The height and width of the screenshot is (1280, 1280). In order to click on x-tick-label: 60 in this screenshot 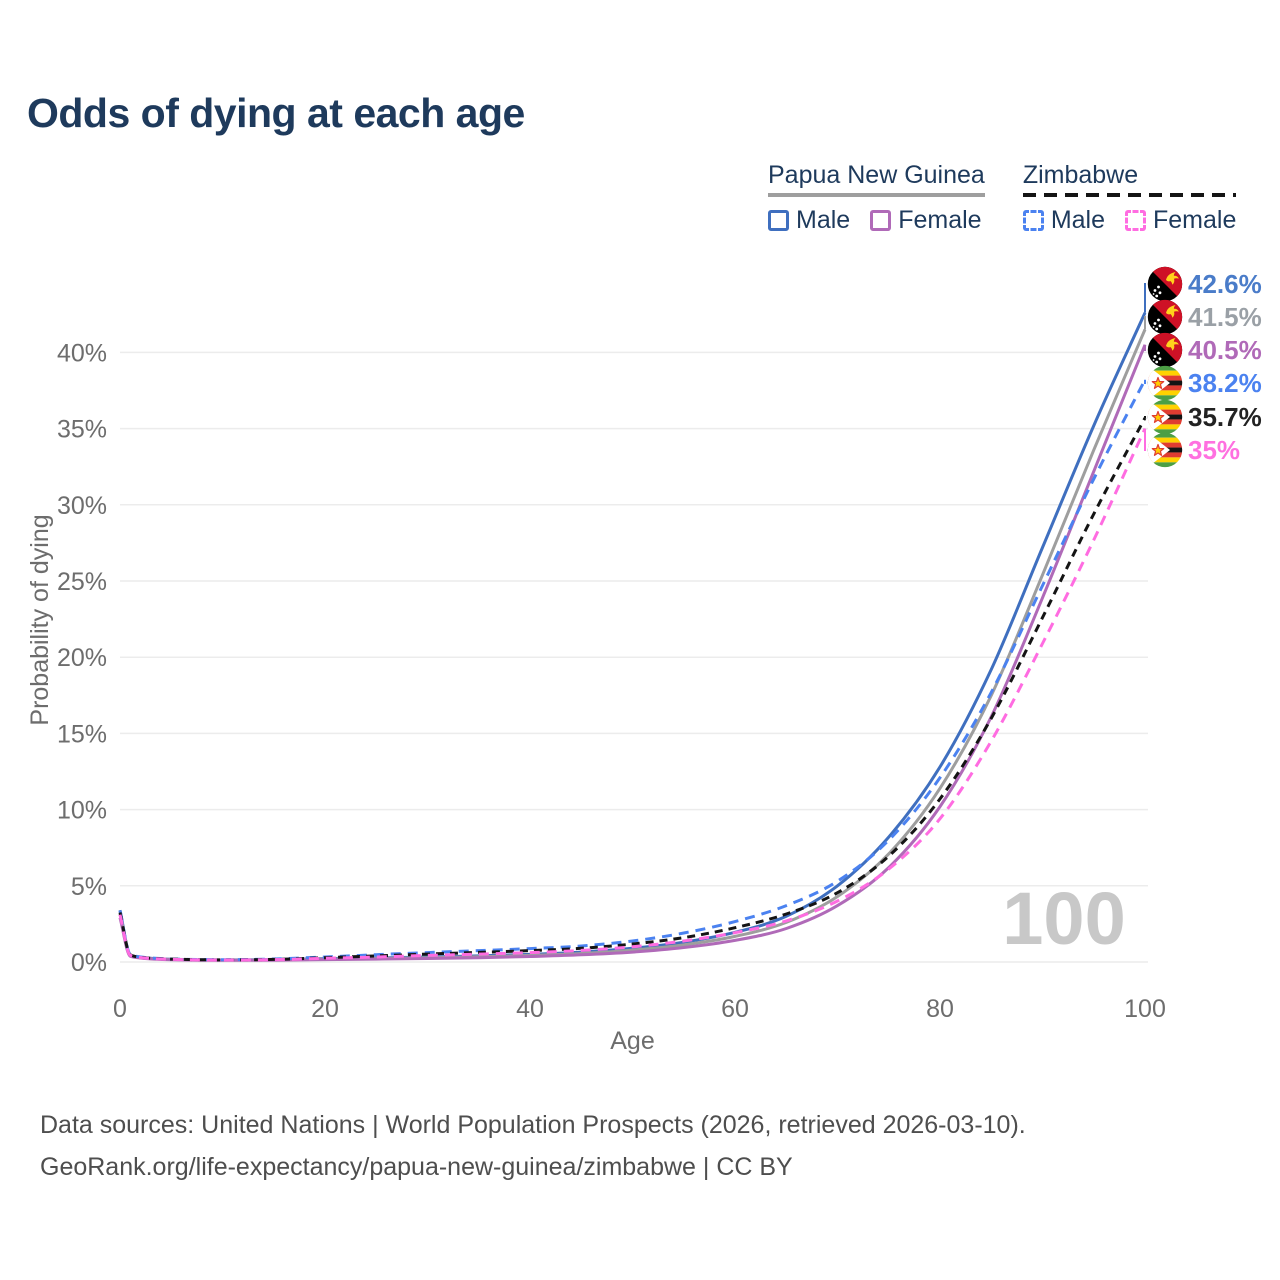, I will do `click(735, 1009)`.